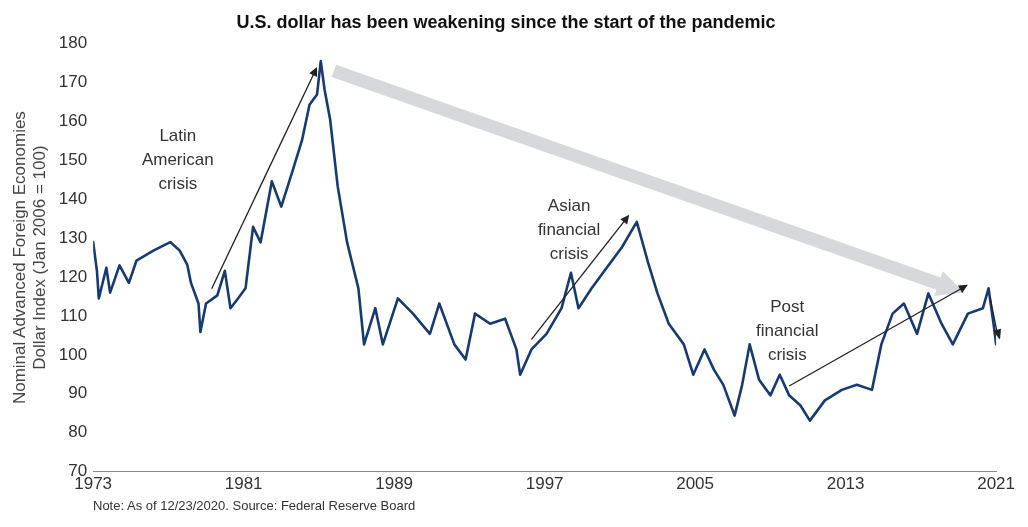  Describe the element at coordinates (78, 432) in the screenshot. I see `y-tick-label: 80` at that location.